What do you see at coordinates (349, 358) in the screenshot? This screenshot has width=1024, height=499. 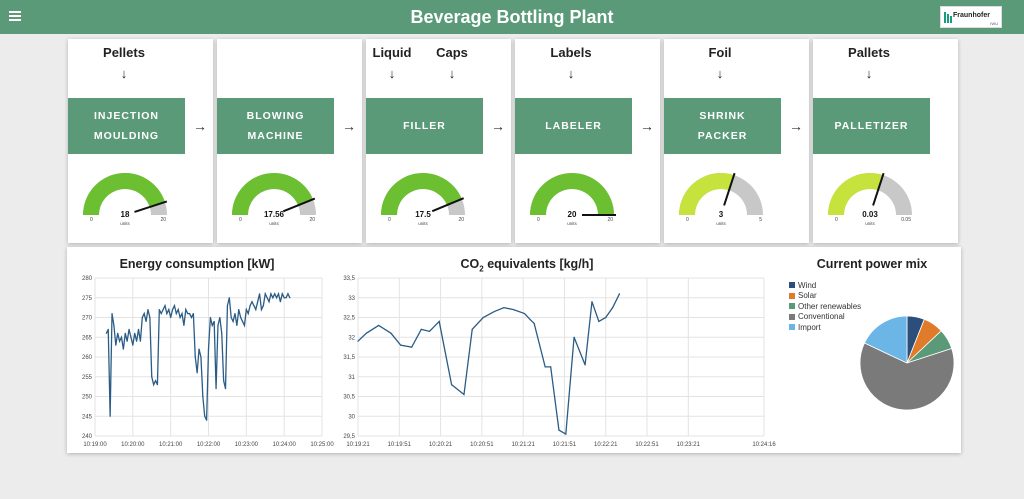 I see `y-tick-label: 31,5` at bounding box center [349, 358].